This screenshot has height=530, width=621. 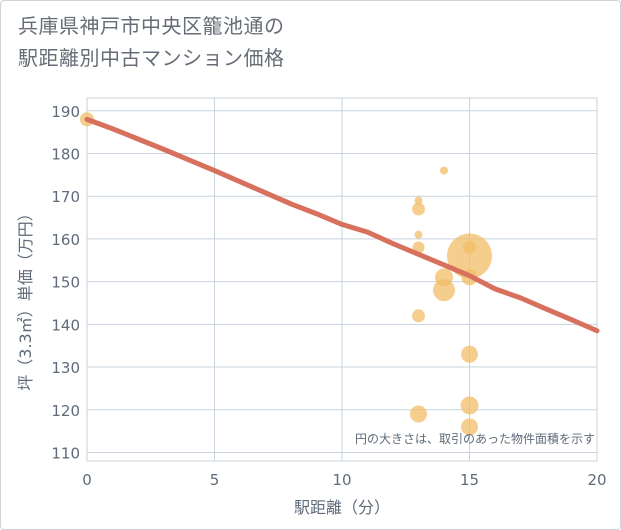 What do you see at coordinates (65, 325) in the screenshot?
I see `y-tick-label: 140` at bounding box center [65, 325].